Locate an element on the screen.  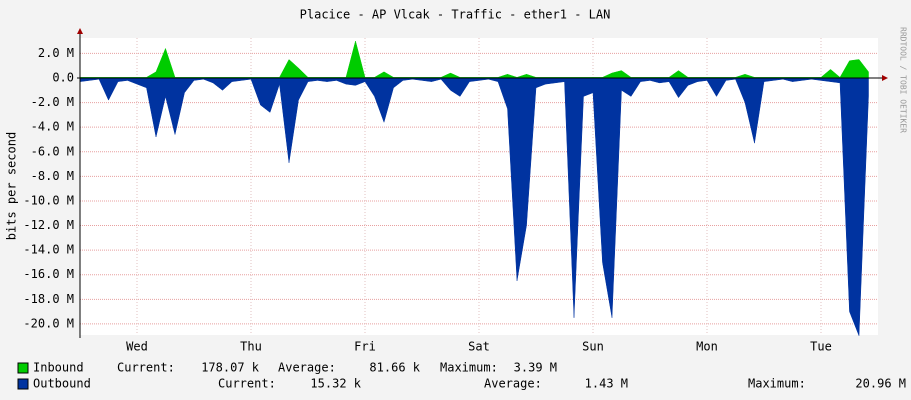
y-tick-label: -4.0 M is located at coordinates (52, 127).